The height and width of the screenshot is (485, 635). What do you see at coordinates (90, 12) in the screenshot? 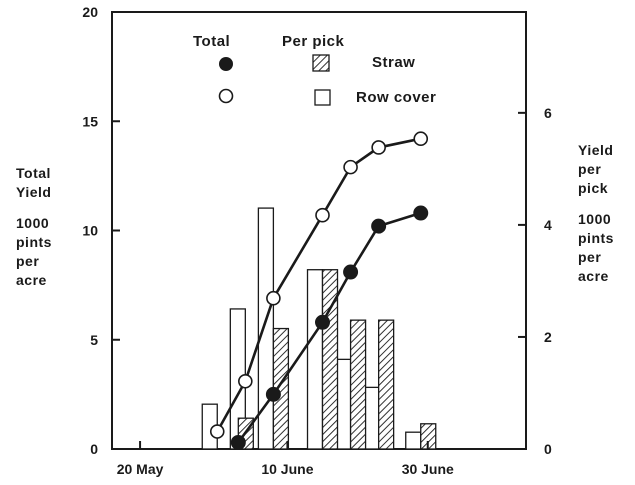
I see `left-tick-label-4: 20` at bounding box center [90, 12].